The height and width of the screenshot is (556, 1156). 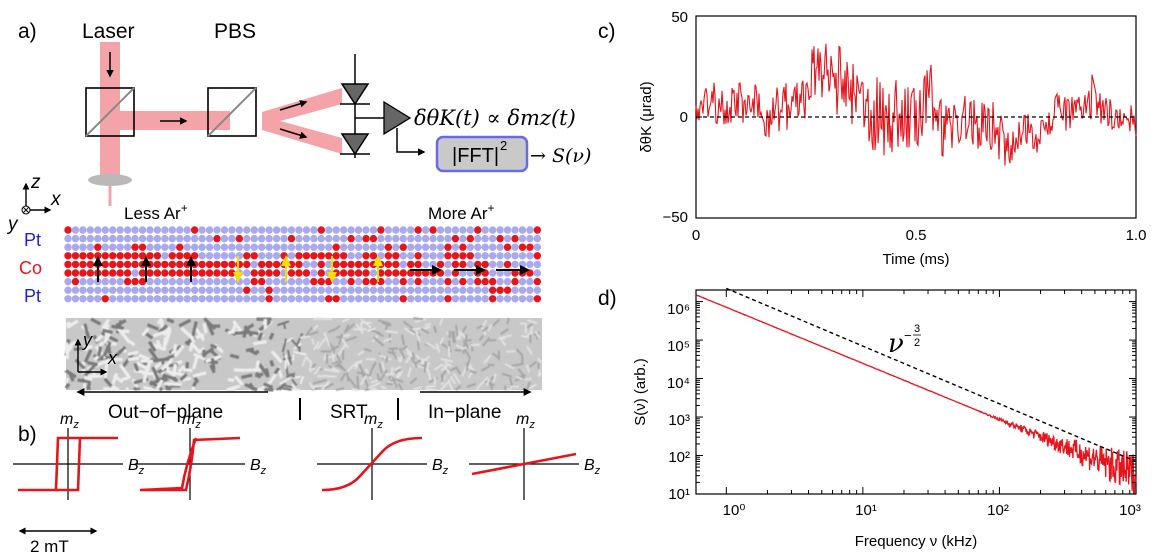 What do you see at coordinates (679, 494) in the screenshot?
I see `ytick-1e1: 10¹` at bounding box center [679, 494].